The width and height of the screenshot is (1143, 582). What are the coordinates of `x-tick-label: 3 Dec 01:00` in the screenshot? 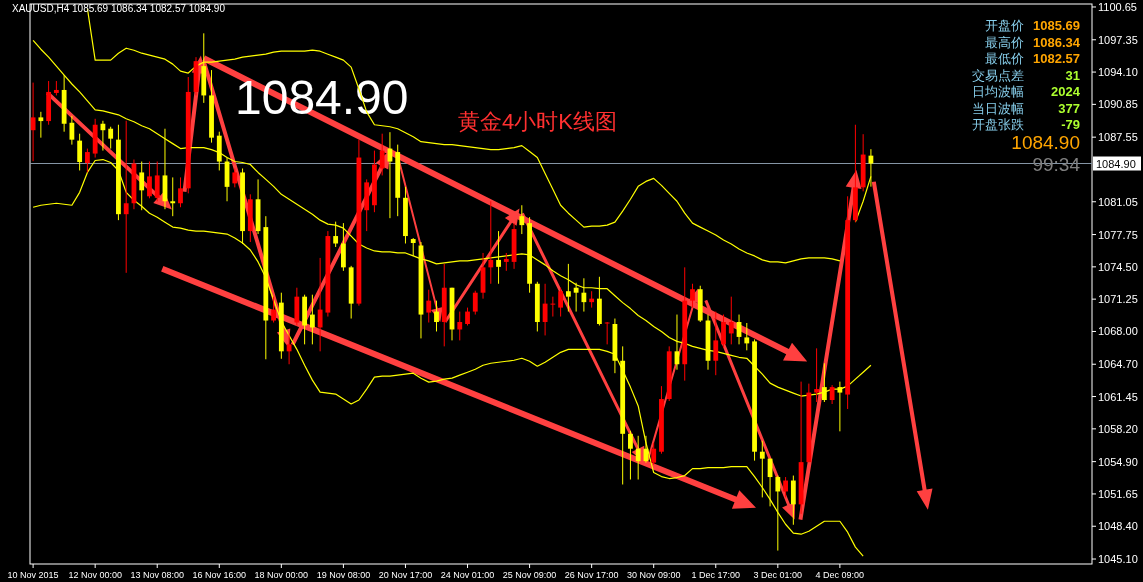 It's located at (778, 575).